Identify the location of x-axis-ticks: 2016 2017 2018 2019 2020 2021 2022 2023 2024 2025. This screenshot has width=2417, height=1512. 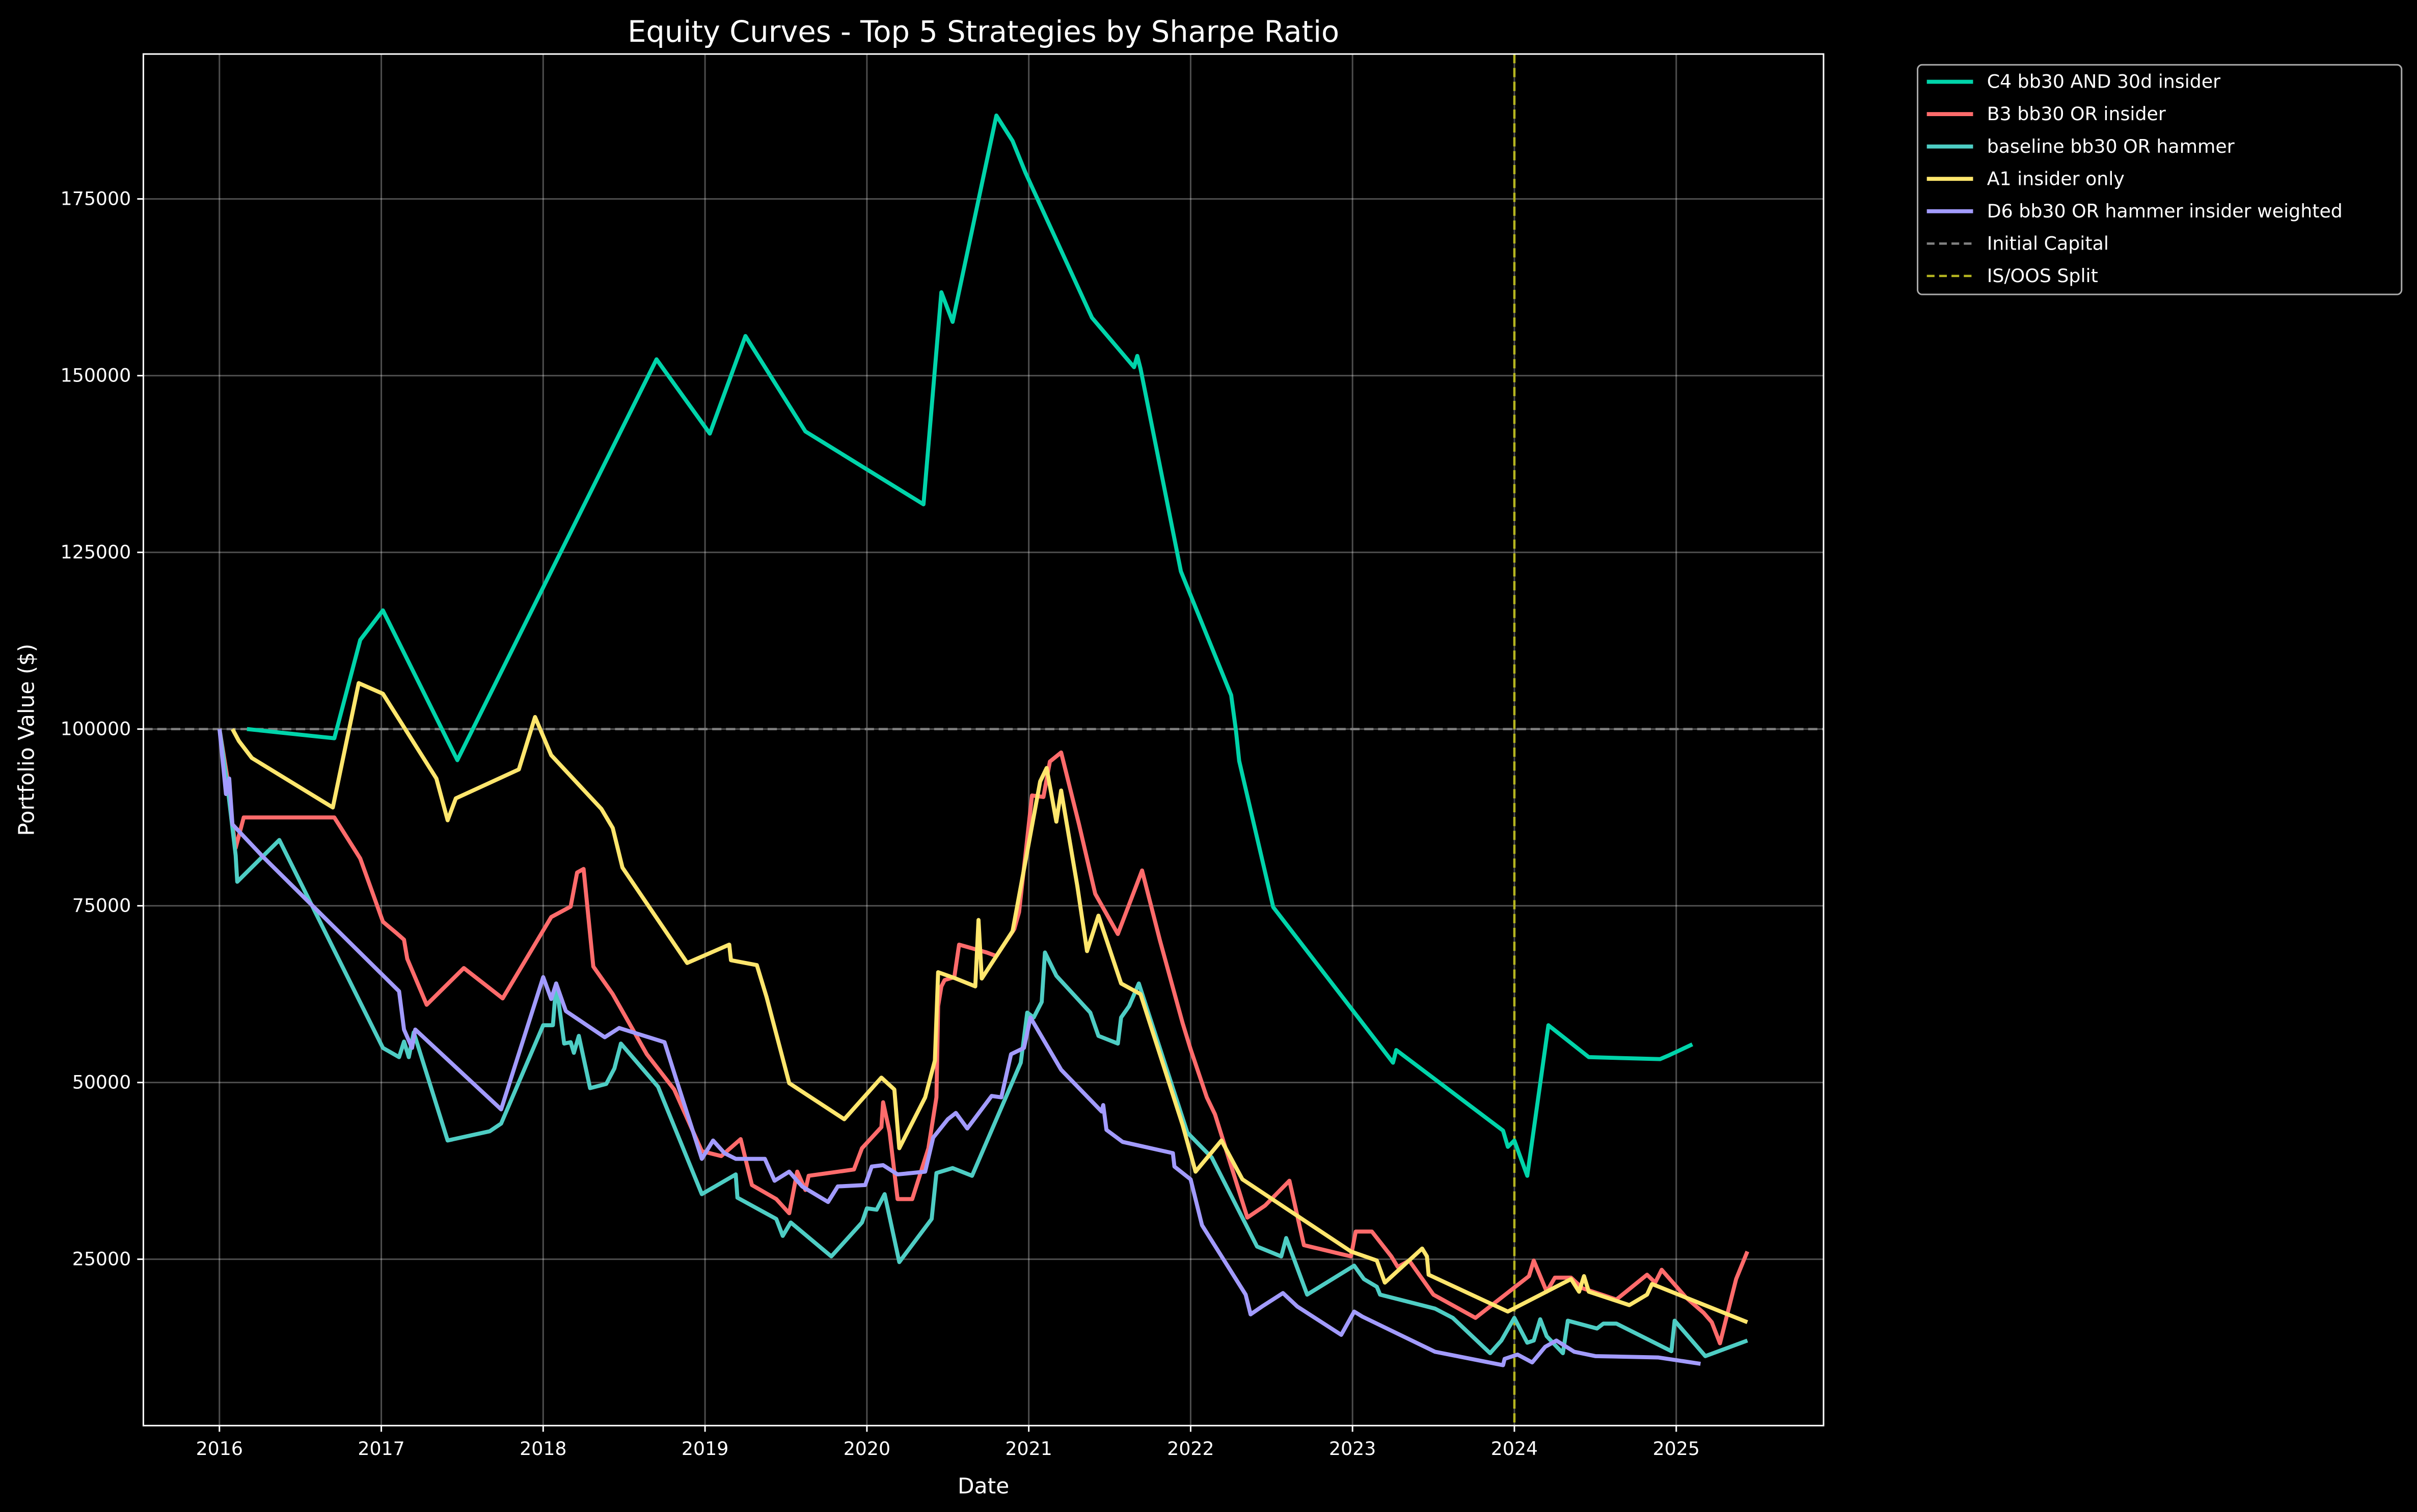
(948, 1442).